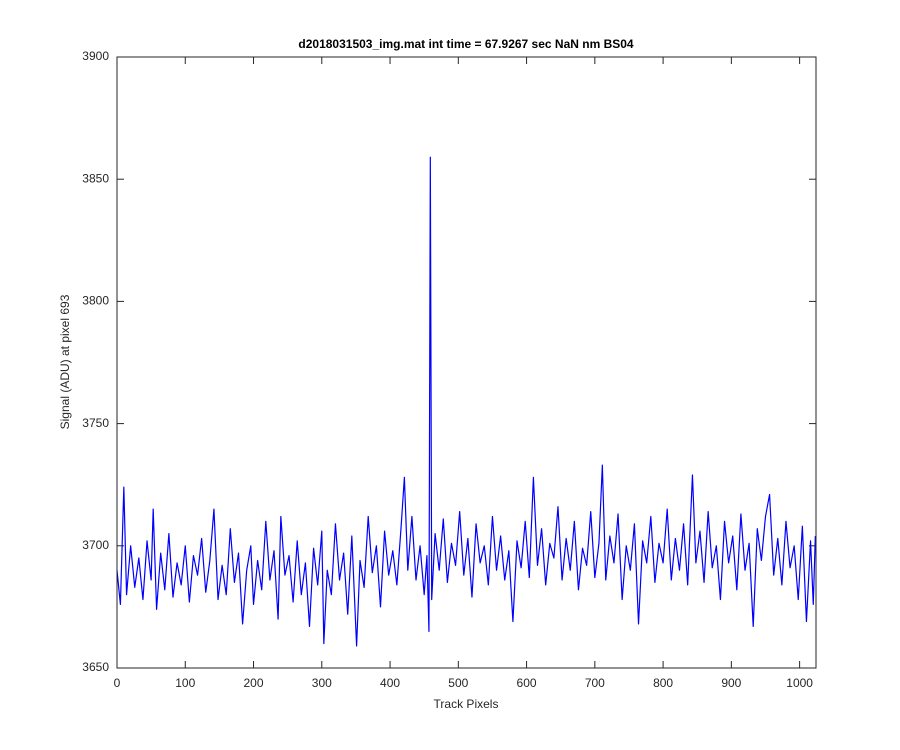 This screenshot has height=750, width=900. I want to click on x-axis-label: Track Pixels, so click(466, 704).